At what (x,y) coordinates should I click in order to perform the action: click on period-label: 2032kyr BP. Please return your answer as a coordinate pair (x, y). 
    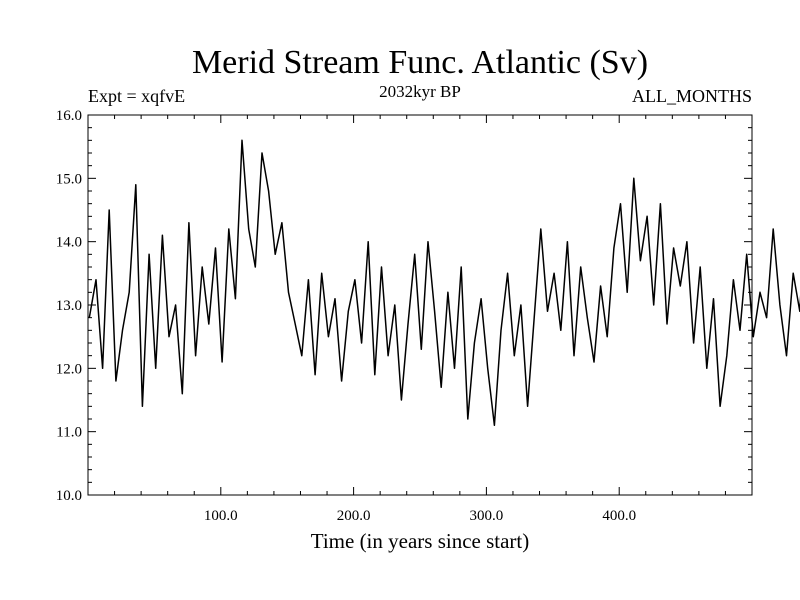
    Looking at the image, I should click on (420, 91).